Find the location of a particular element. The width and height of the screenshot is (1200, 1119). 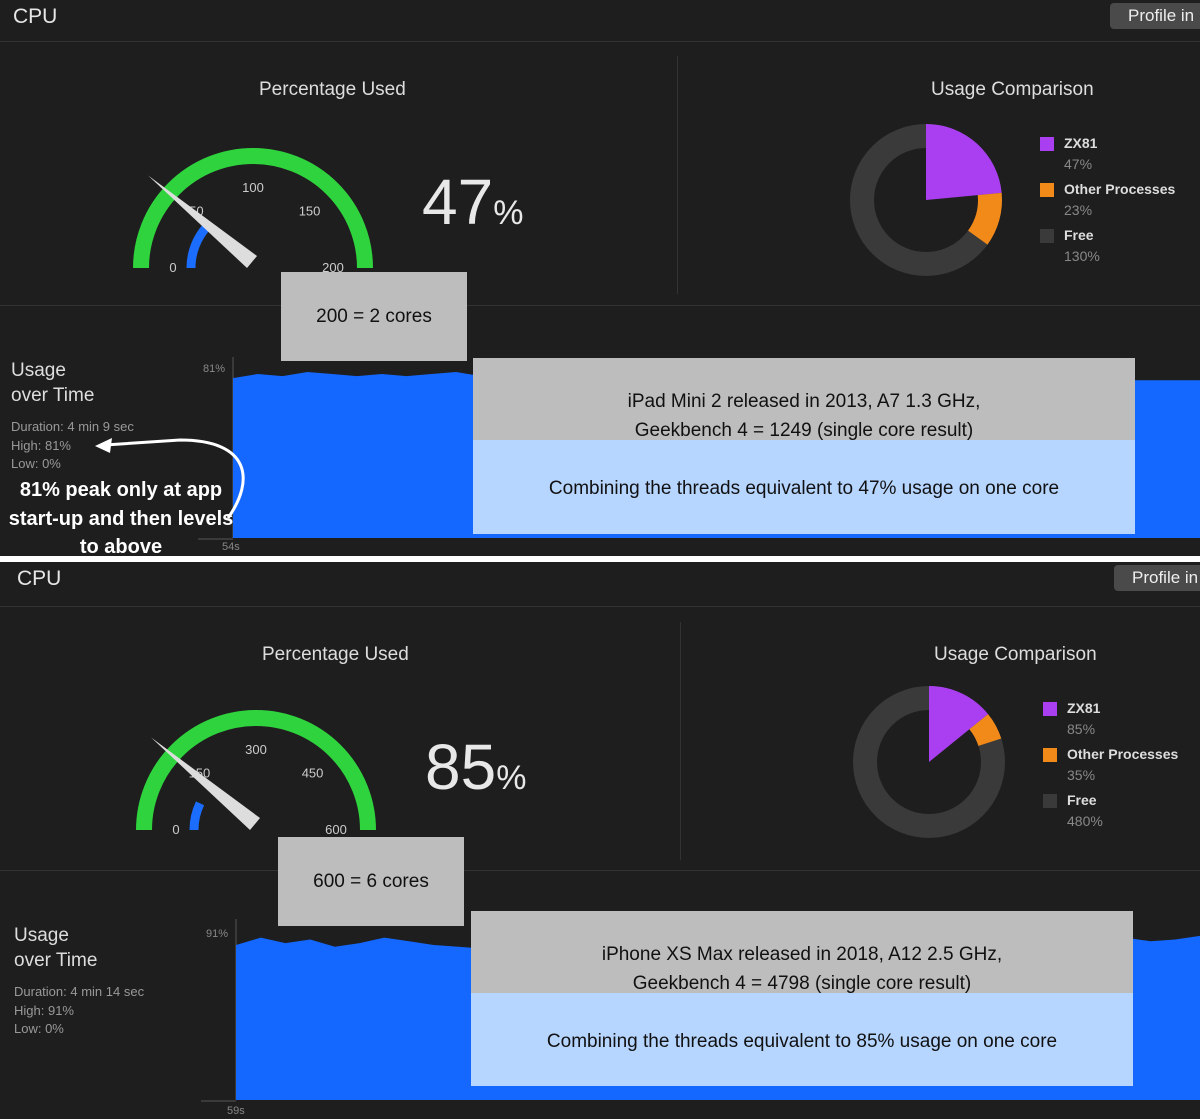

x-label: 54s is located at coordinates (231, 547).